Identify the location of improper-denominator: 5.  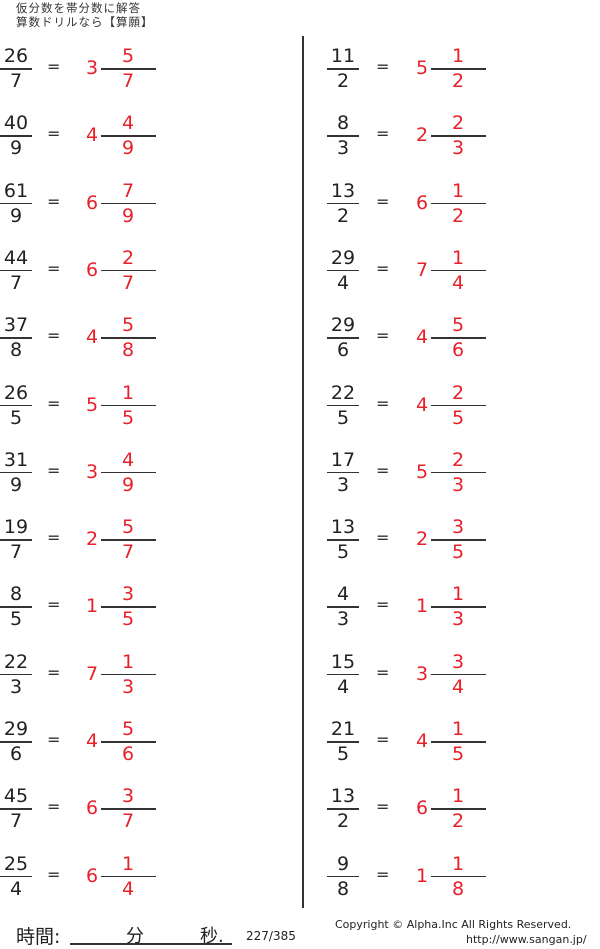
(343, 552).